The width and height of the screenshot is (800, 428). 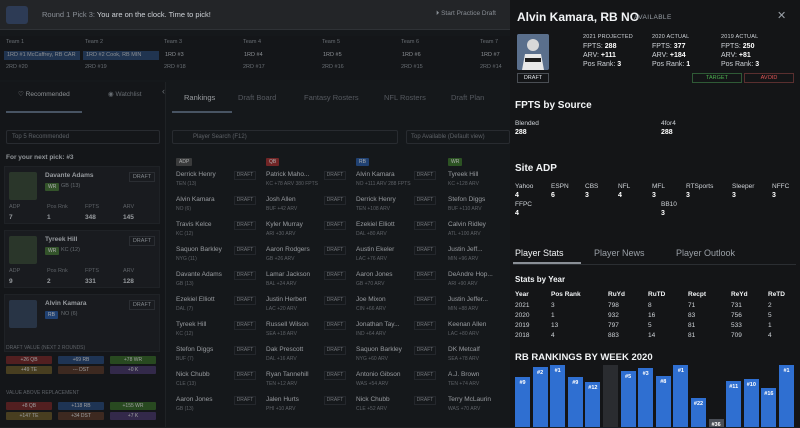 I want to click on ranking-player-cell: Antonio Gibson WAS +54 ARV DRAFT, so click(x=396, y=380).